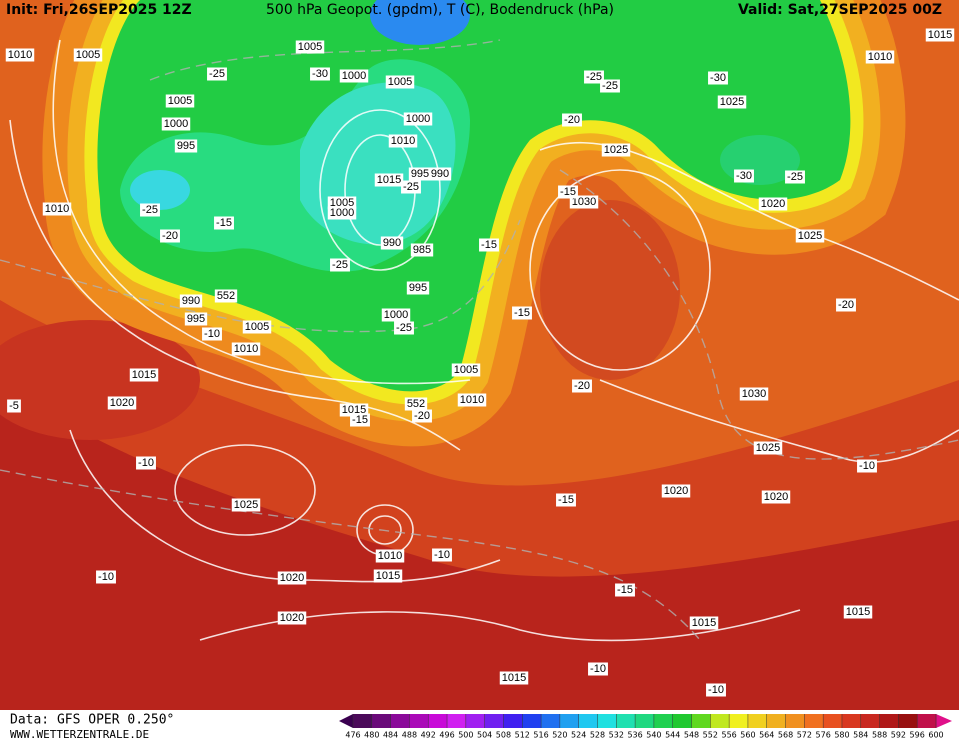 This screenshot has width=959, height=741. Describe the element at coordinates (409, 735) in the screenshot. I see `colorbar-label: 488` at that location.